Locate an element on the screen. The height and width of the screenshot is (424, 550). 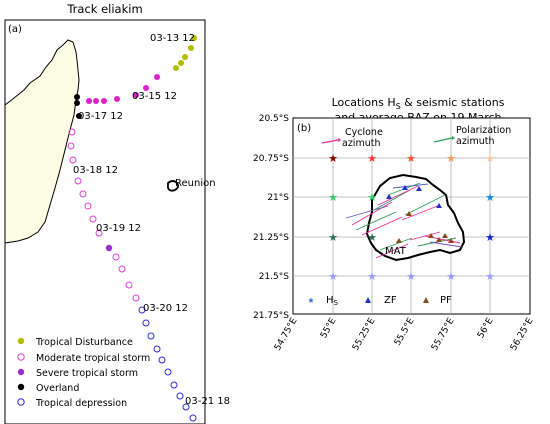
pf-legend-label: PF is located at coordinates (446, 300).